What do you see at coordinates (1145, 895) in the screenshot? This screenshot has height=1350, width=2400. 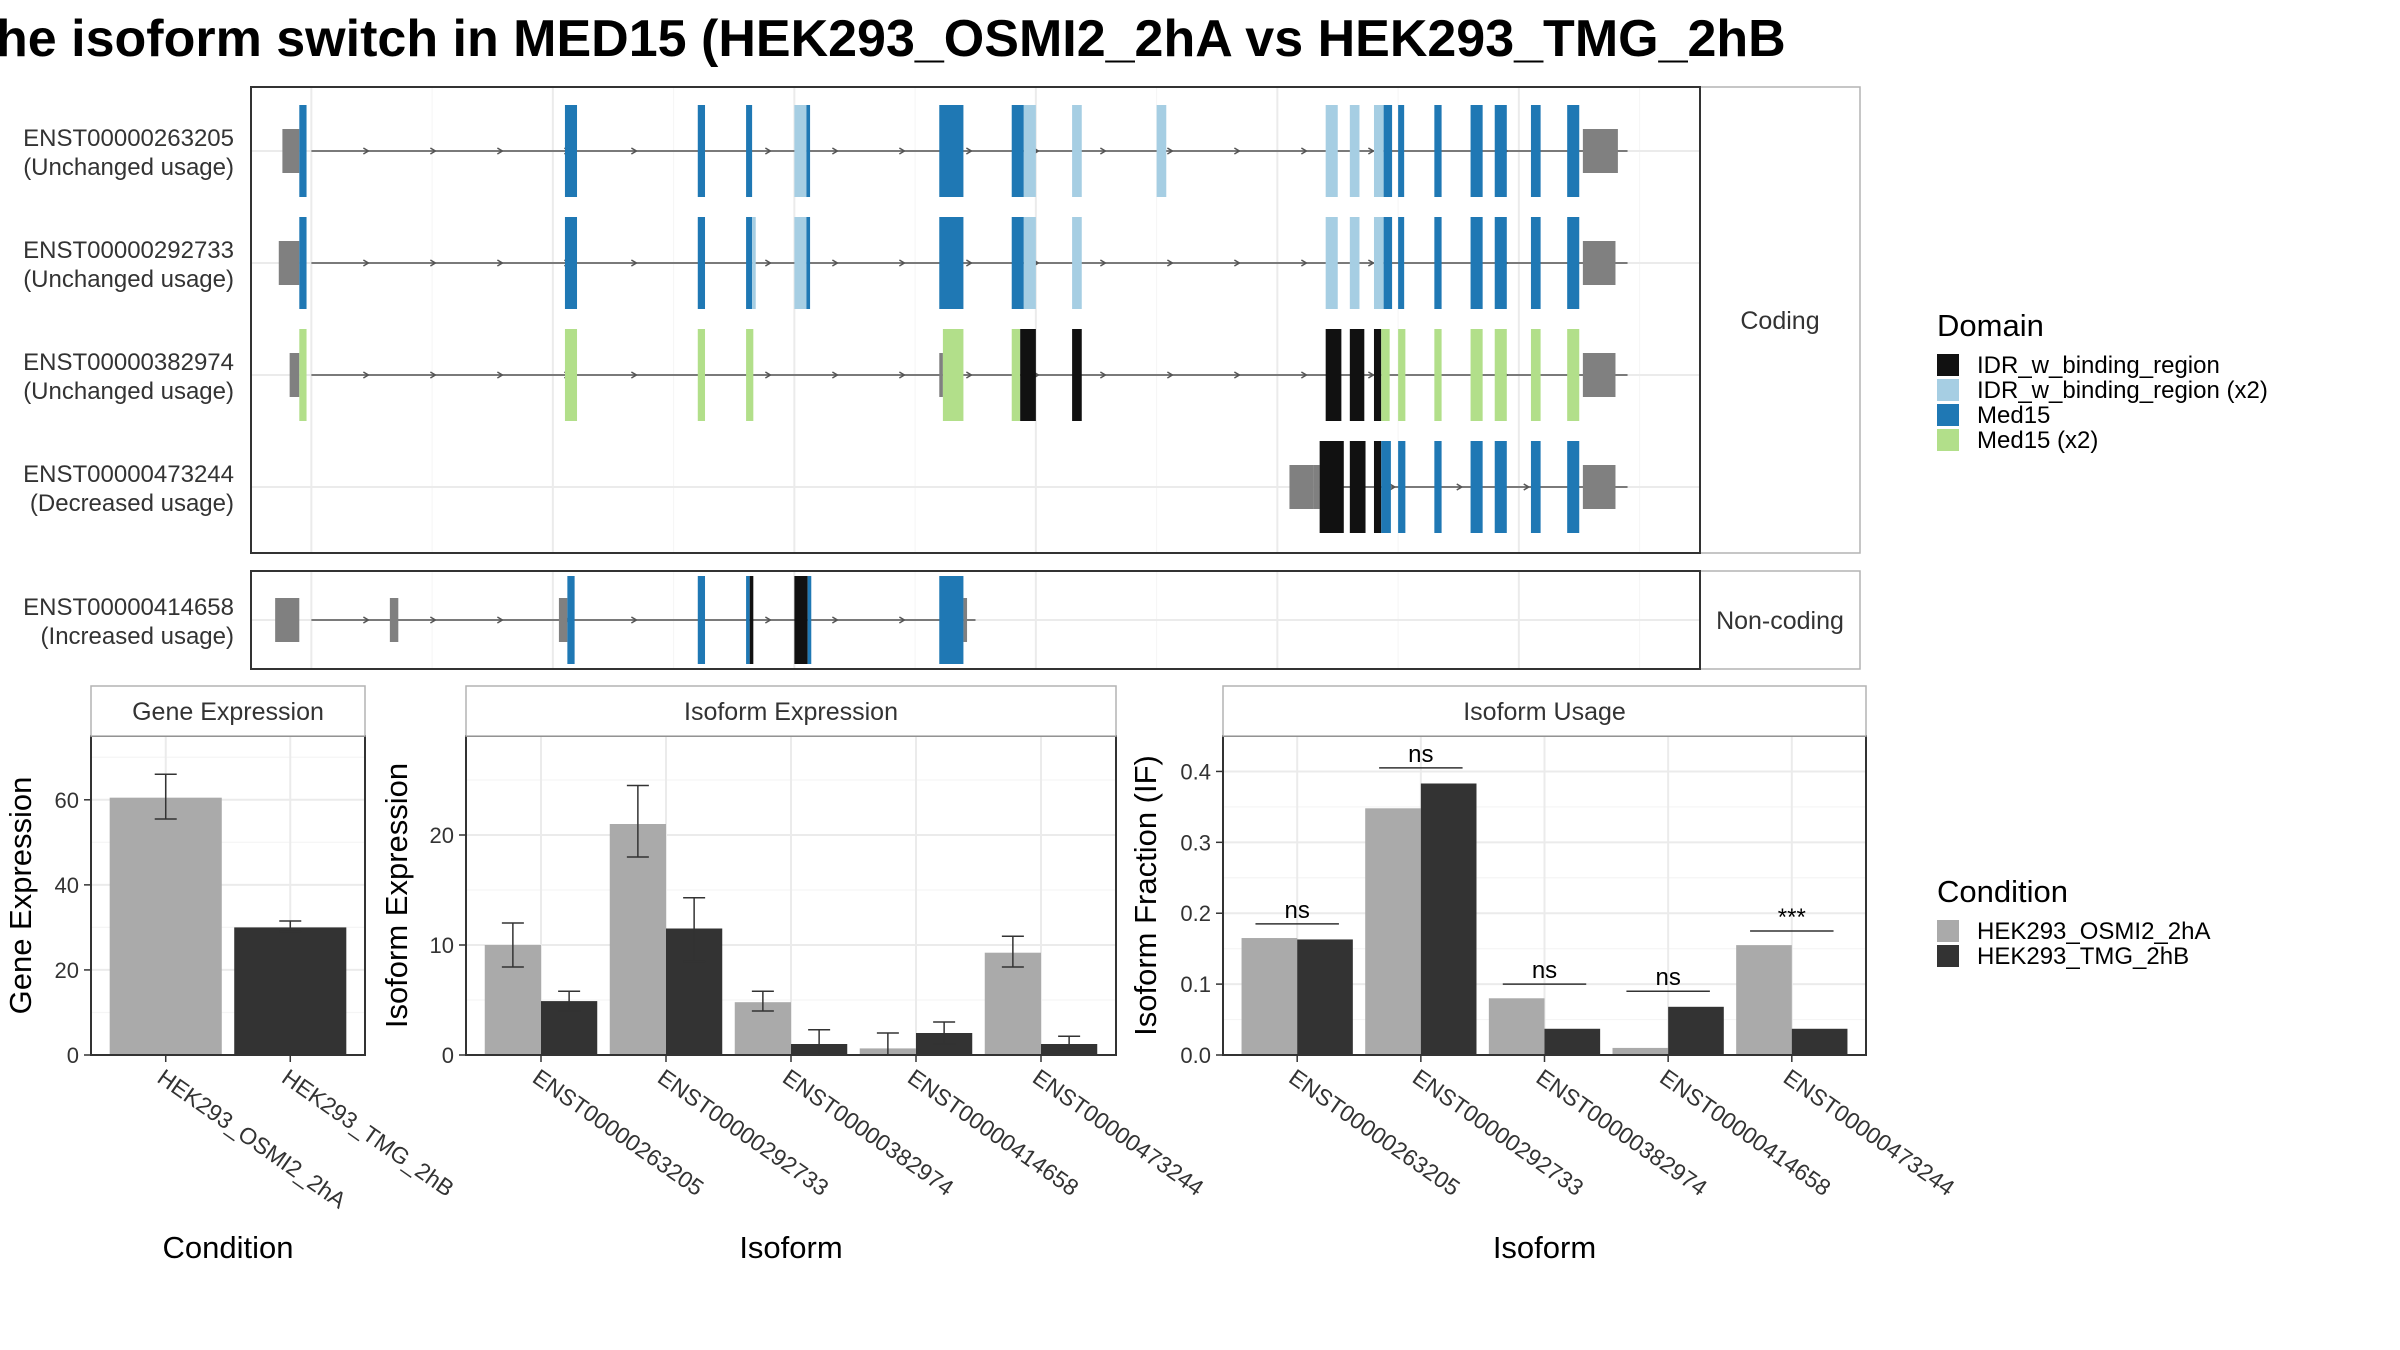 I see `y-axis-title: Isoform Fraction (IF)` at bounding box center [1145, 895].